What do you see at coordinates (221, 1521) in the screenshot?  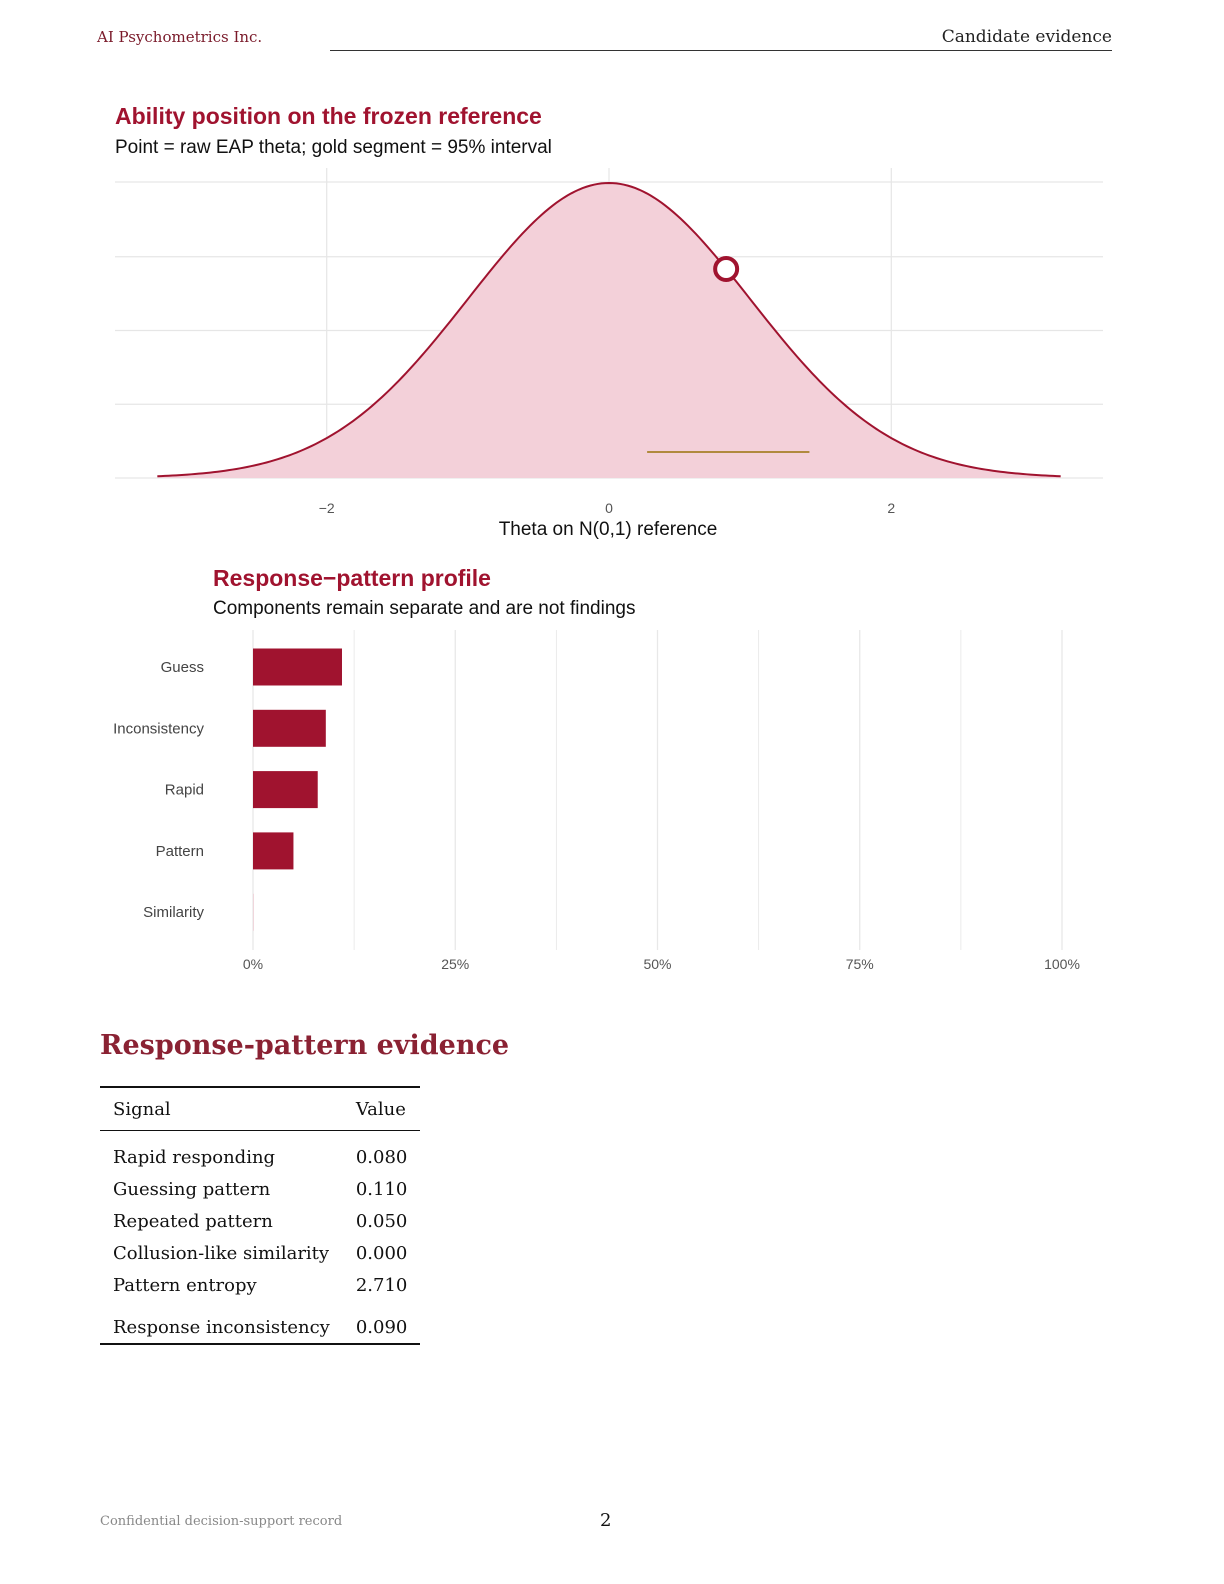 I see `footer-confidential-note: Confidential decision-support record` at bounding box center [221, 1521].